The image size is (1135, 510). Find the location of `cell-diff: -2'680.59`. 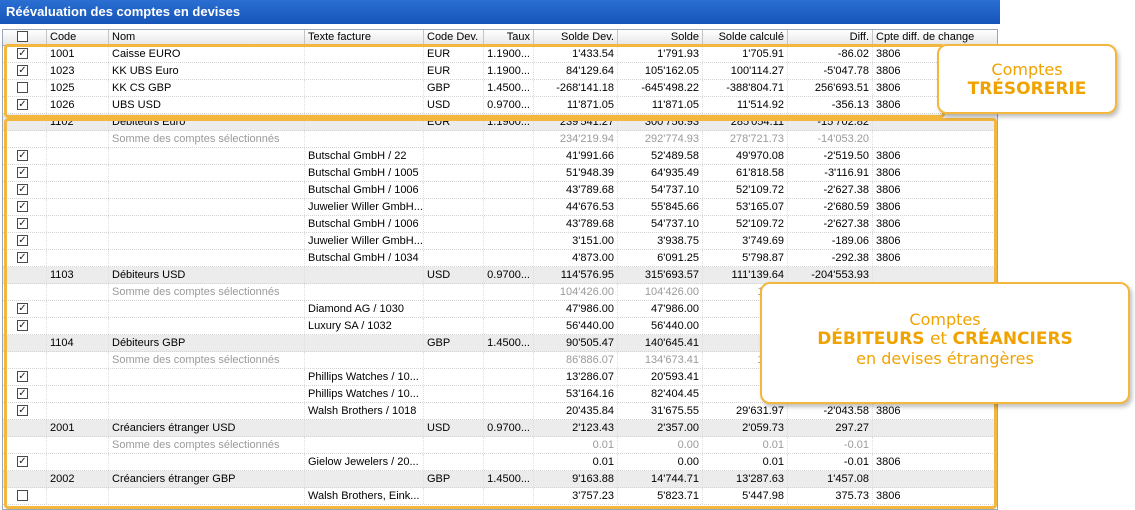

cell-diff: -2'680.59 is located at coordinates (830, 207).